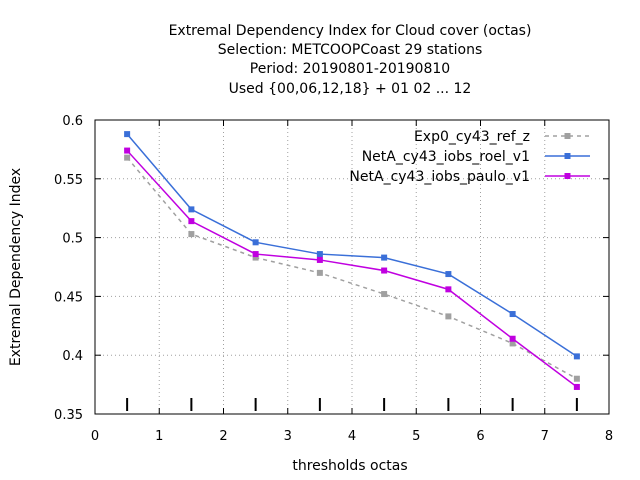  What do you see at coordinates (95, 436) in the screenshot?
I see `x-tick-label: 0` at bounding box center [95, 436].